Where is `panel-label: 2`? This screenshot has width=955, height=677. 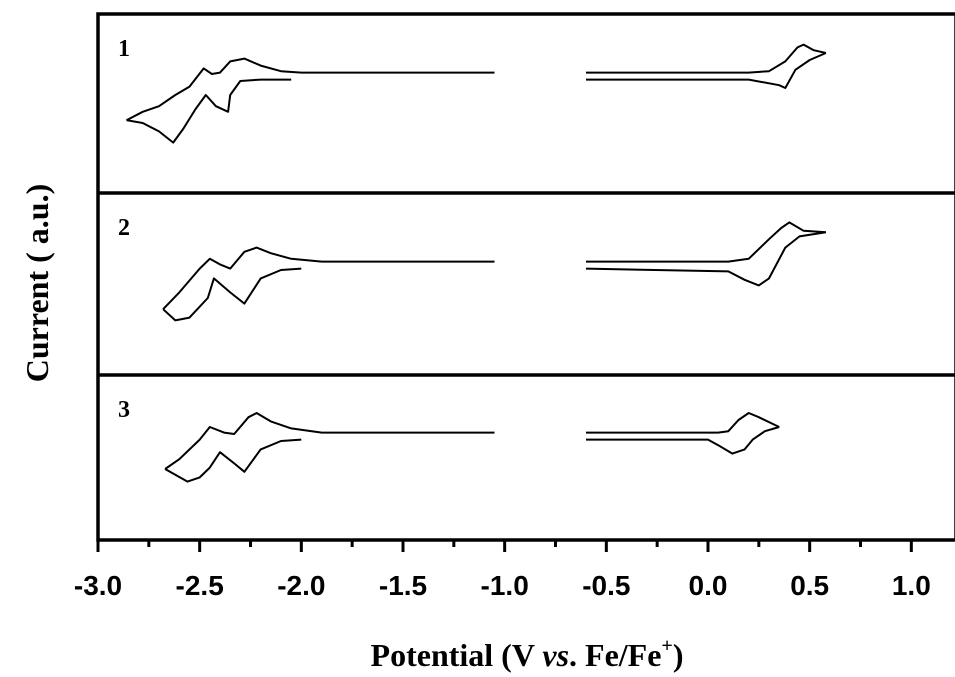 panel-label: 2 is located at coordinates (124, 228).